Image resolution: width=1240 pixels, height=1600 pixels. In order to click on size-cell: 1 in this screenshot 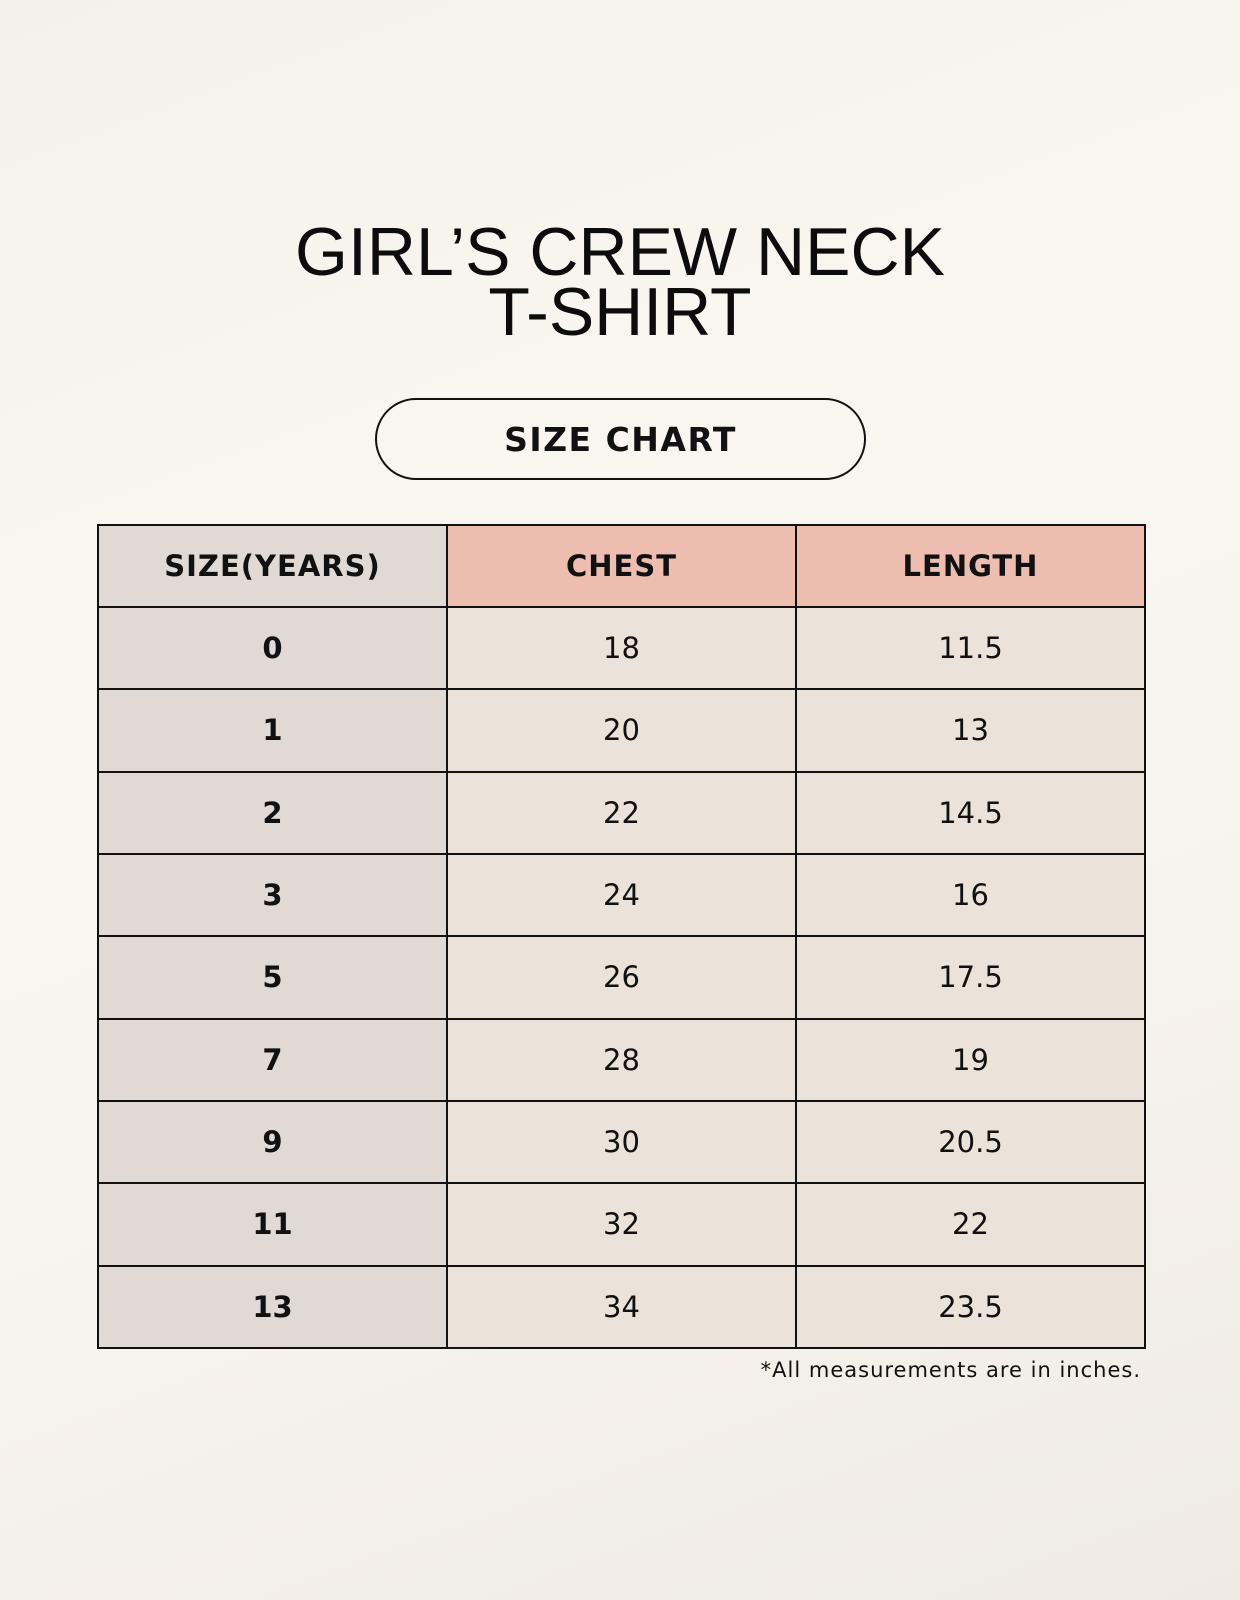, I will do `click(272, 730)`.